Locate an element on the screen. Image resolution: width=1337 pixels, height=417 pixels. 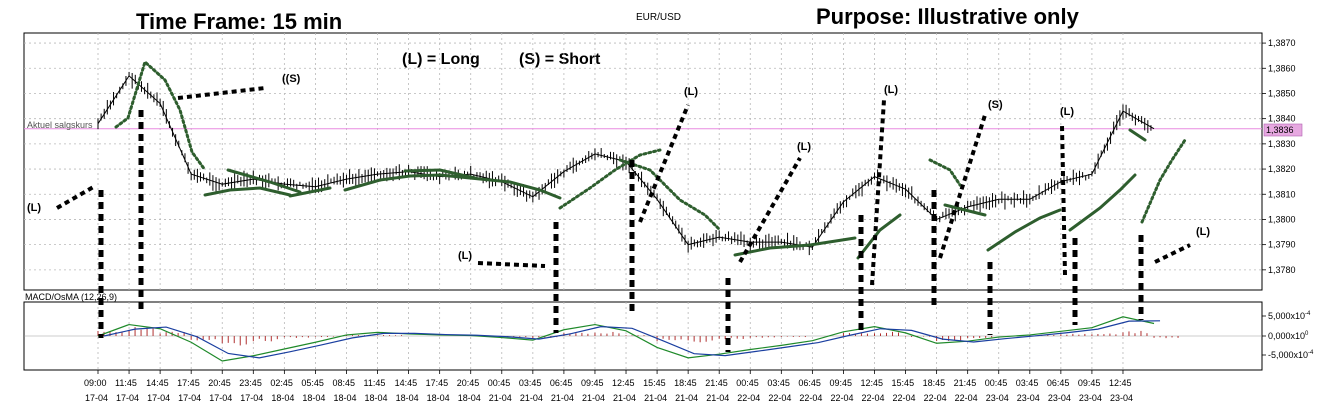
macd-tick-label: -5,000x10-4 is located at coordinates (1291, 355).